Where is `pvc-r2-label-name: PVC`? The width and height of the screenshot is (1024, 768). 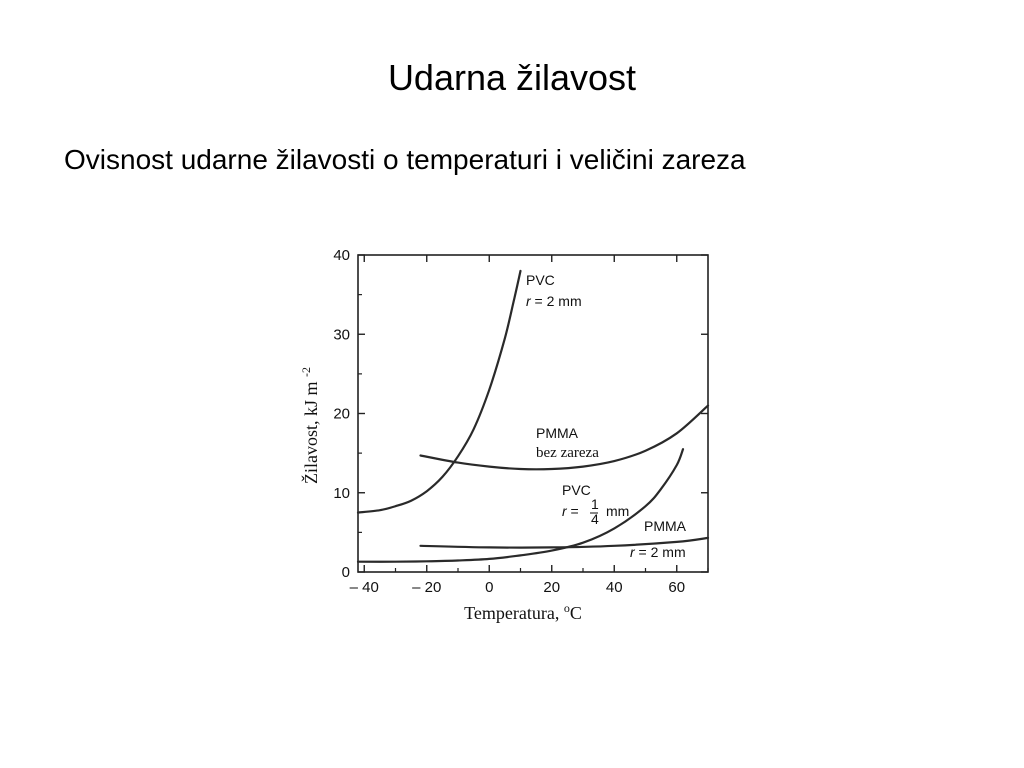
pvc-r2-label-name: PVC is located at coordinates (540, 280).